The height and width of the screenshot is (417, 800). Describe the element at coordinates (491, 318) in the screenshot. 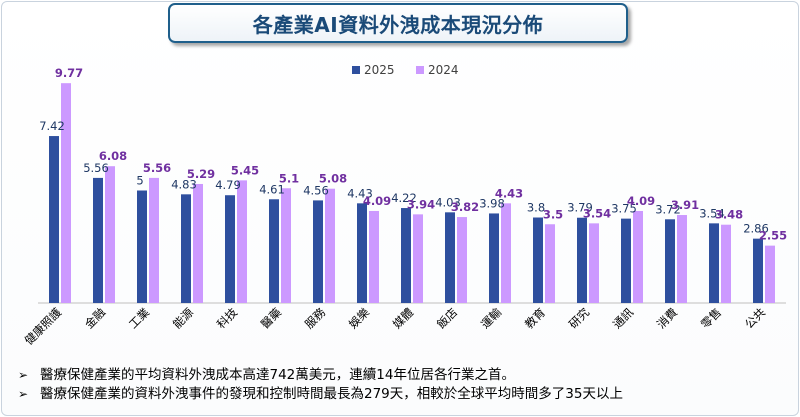

I see `category-label: 運輸` at that location.